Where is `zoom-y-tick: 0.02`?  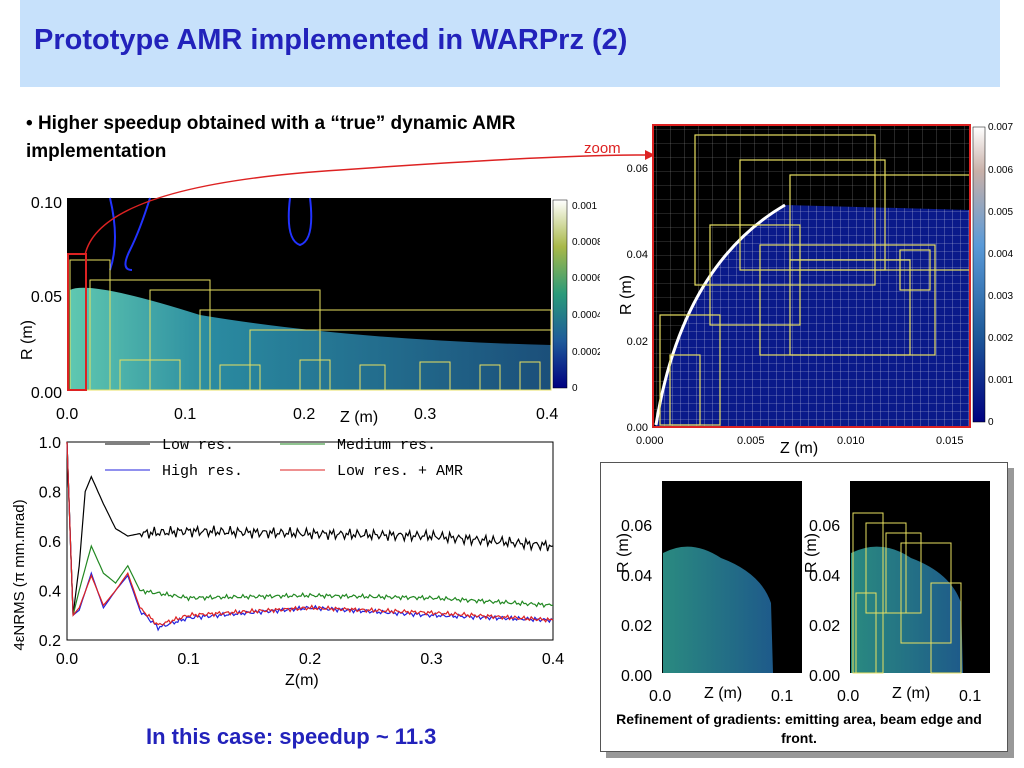
zoom-y-tick: 0.02 is located at coordinates (637, 342).